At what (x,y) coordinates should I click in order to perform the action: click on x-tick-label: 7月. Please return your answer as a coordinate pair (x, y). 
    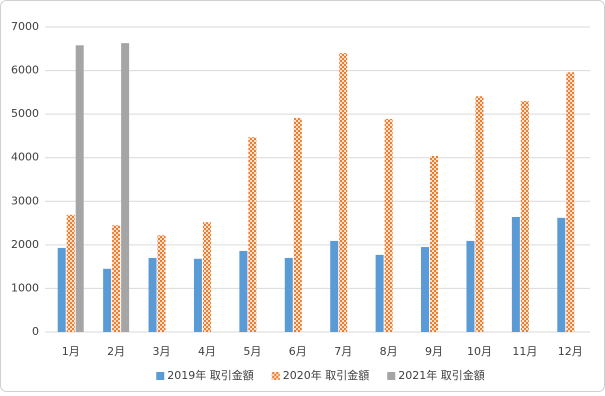
    Looking at the image, I should click on (343, 351).